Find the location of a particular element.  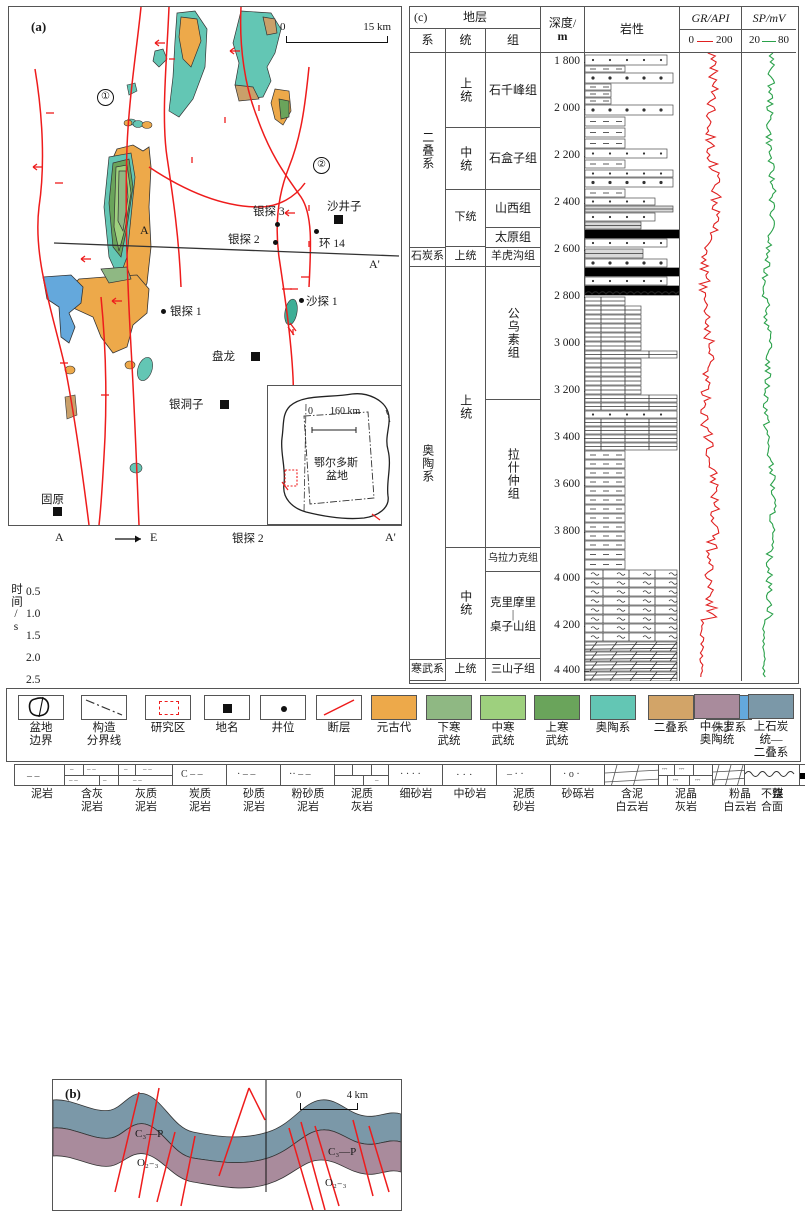

depth-tick-3800: 3 800 is located at coordinates (567, 531).